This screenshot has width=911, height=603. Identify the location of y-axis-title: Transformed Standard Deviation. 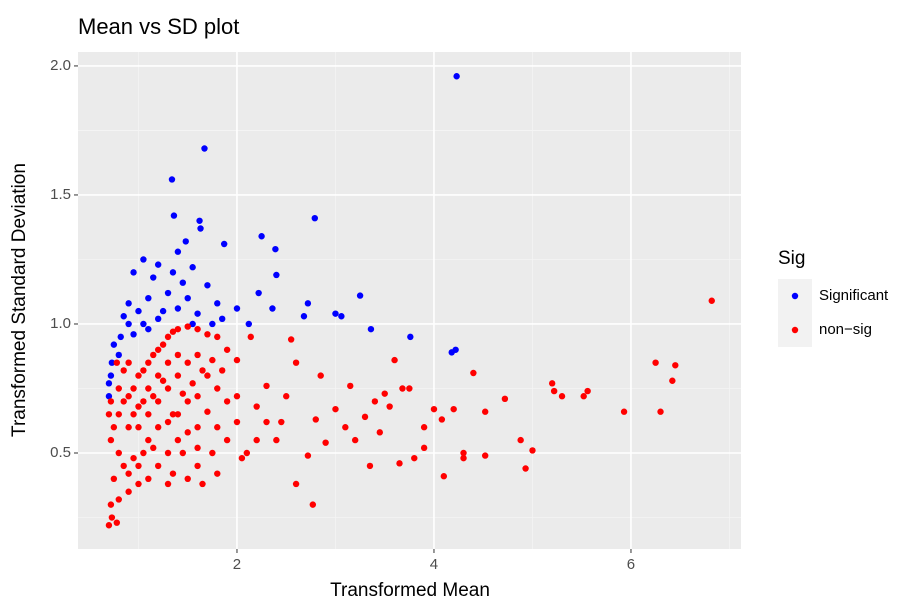
(19, 300).